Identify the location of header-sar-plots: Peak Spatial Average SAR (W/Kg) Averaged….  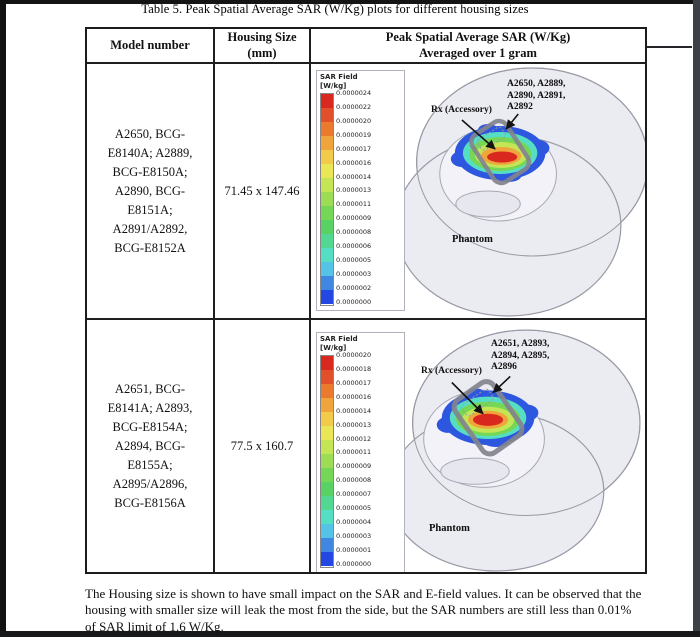
(478, 46).